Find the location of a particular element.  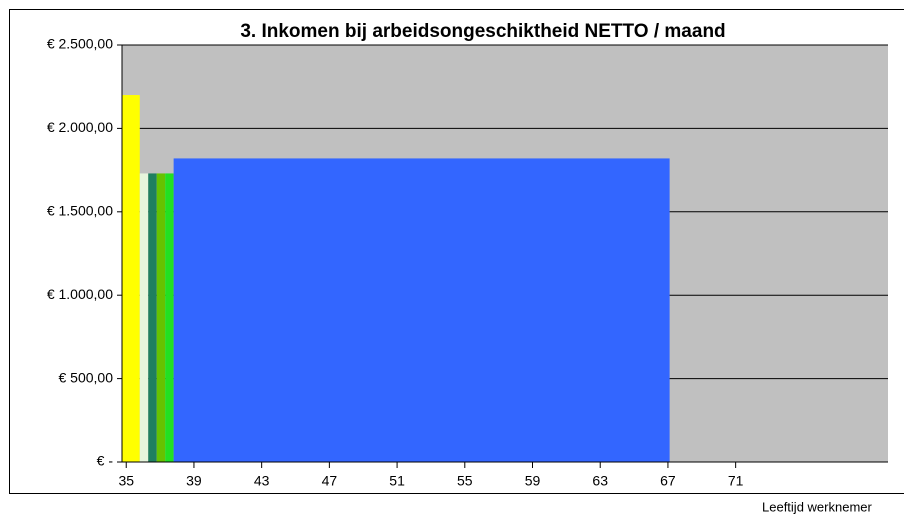

y-tick-label: € 1.500,00 is located at coordinates (80, 211).